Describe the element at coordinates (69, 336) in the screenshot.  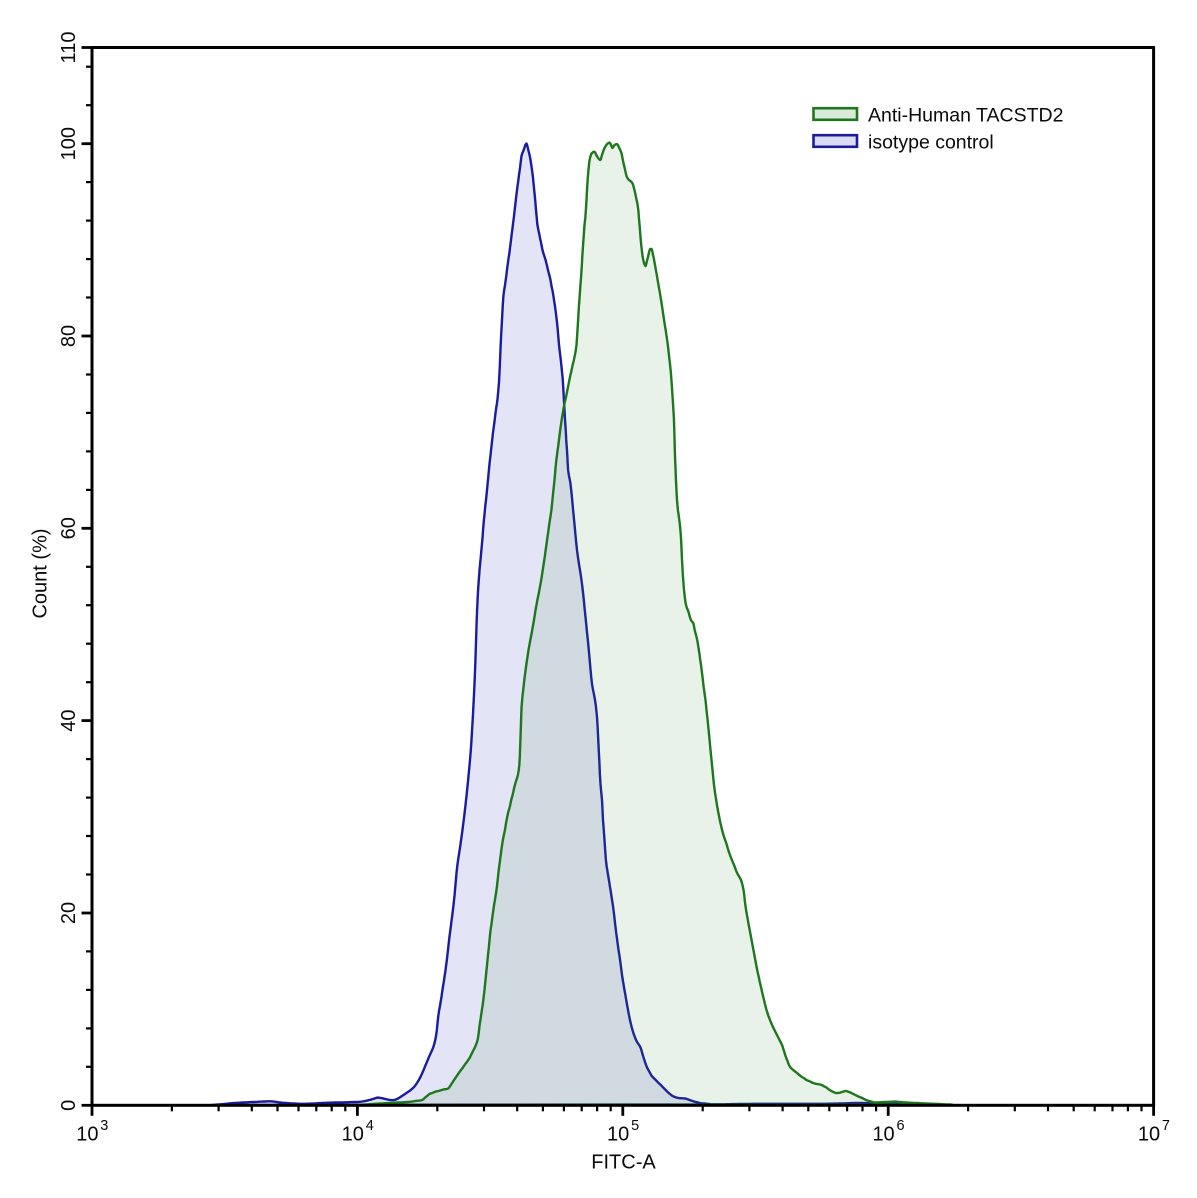
I see `svg-text: 80` at that location.